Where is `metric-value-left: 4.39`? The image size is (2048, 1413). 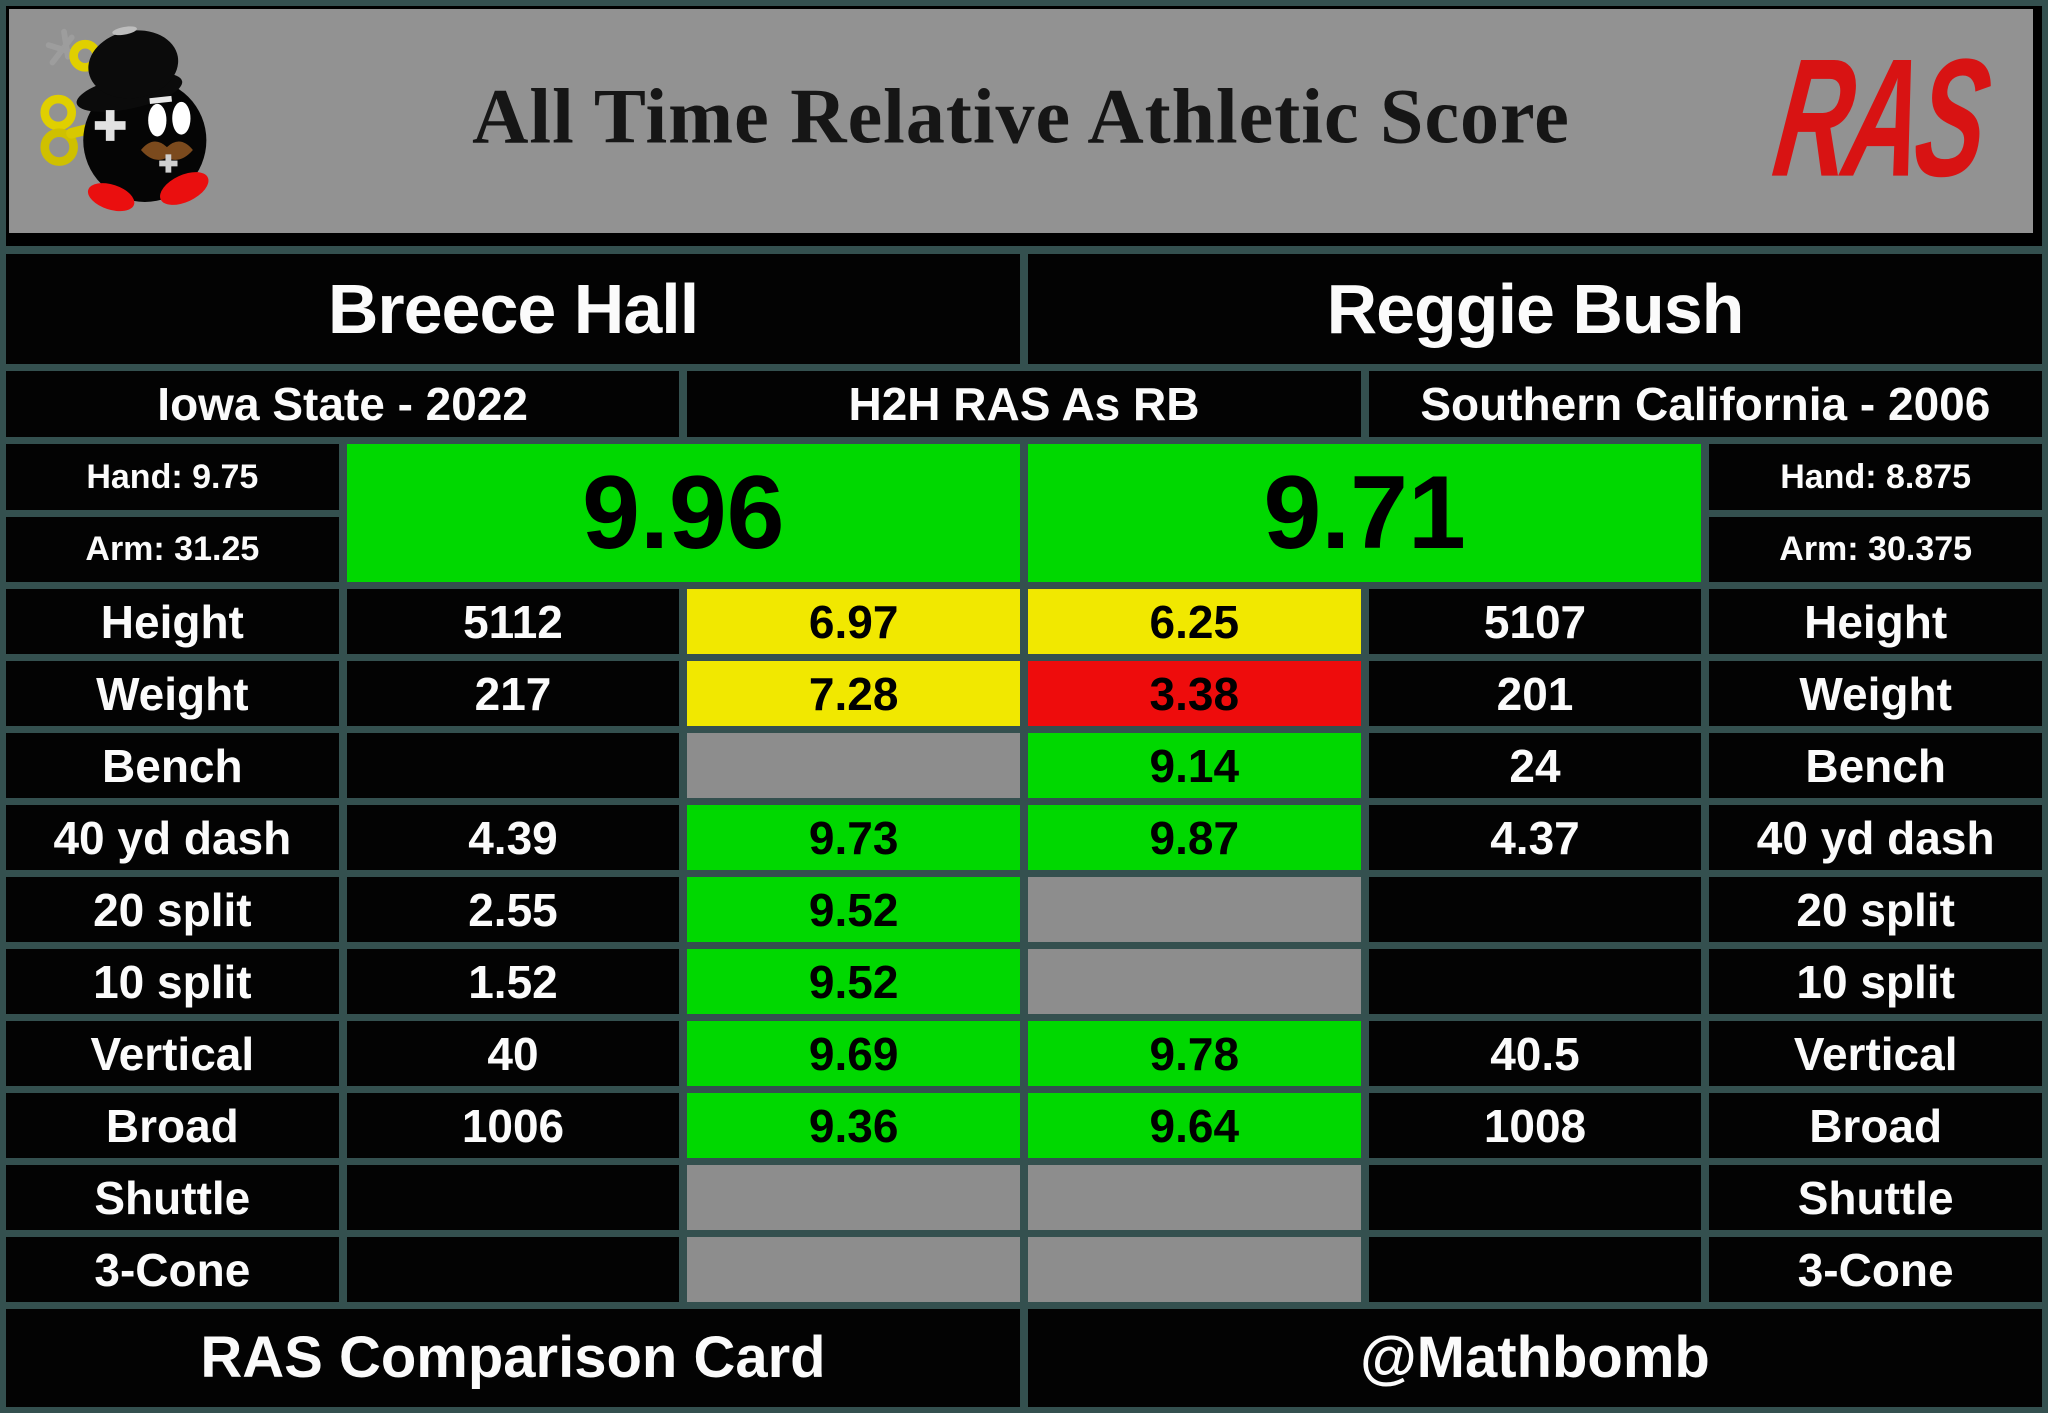 metric-value-left: 4.39 is located at coordinates (513, 837).